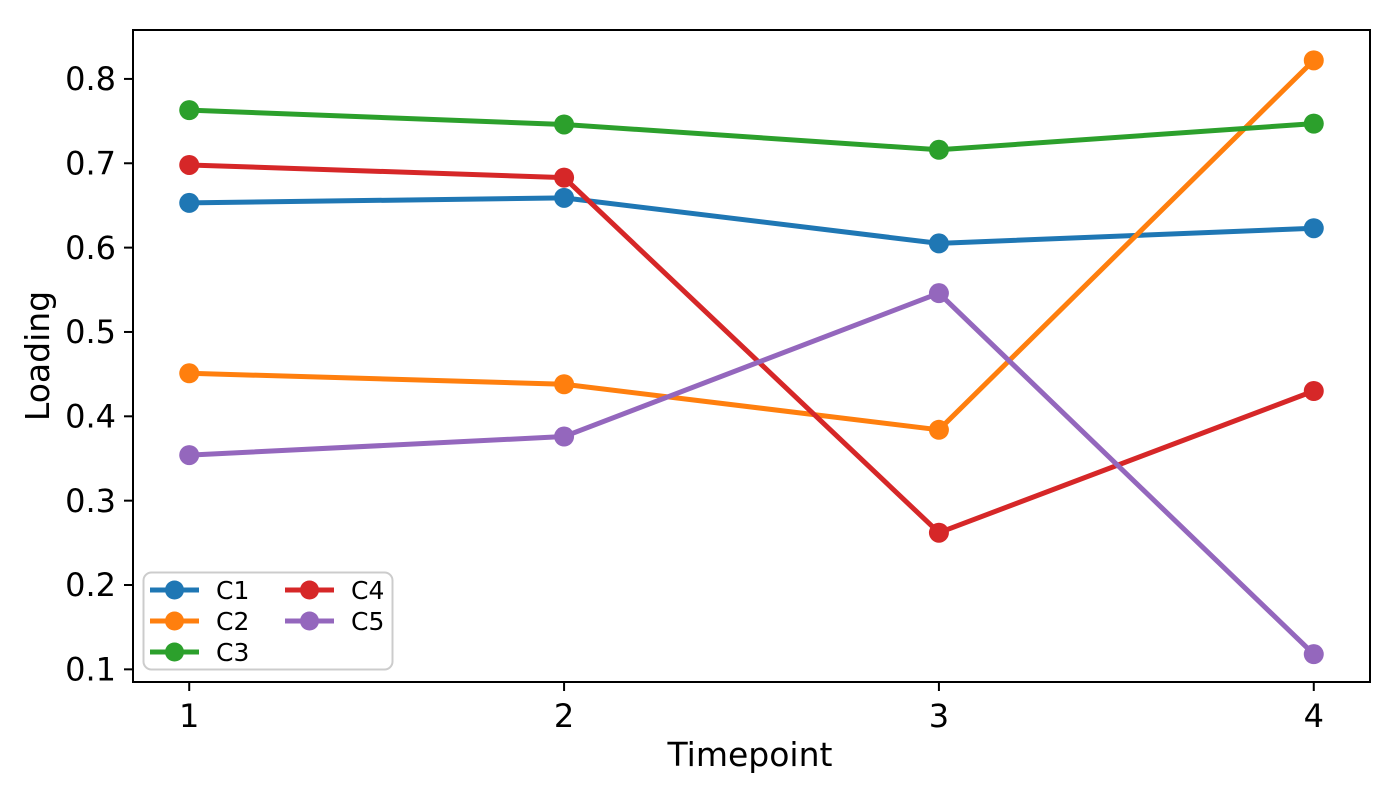  I want to click on data-point-C5-x4, so click(1313, 654).